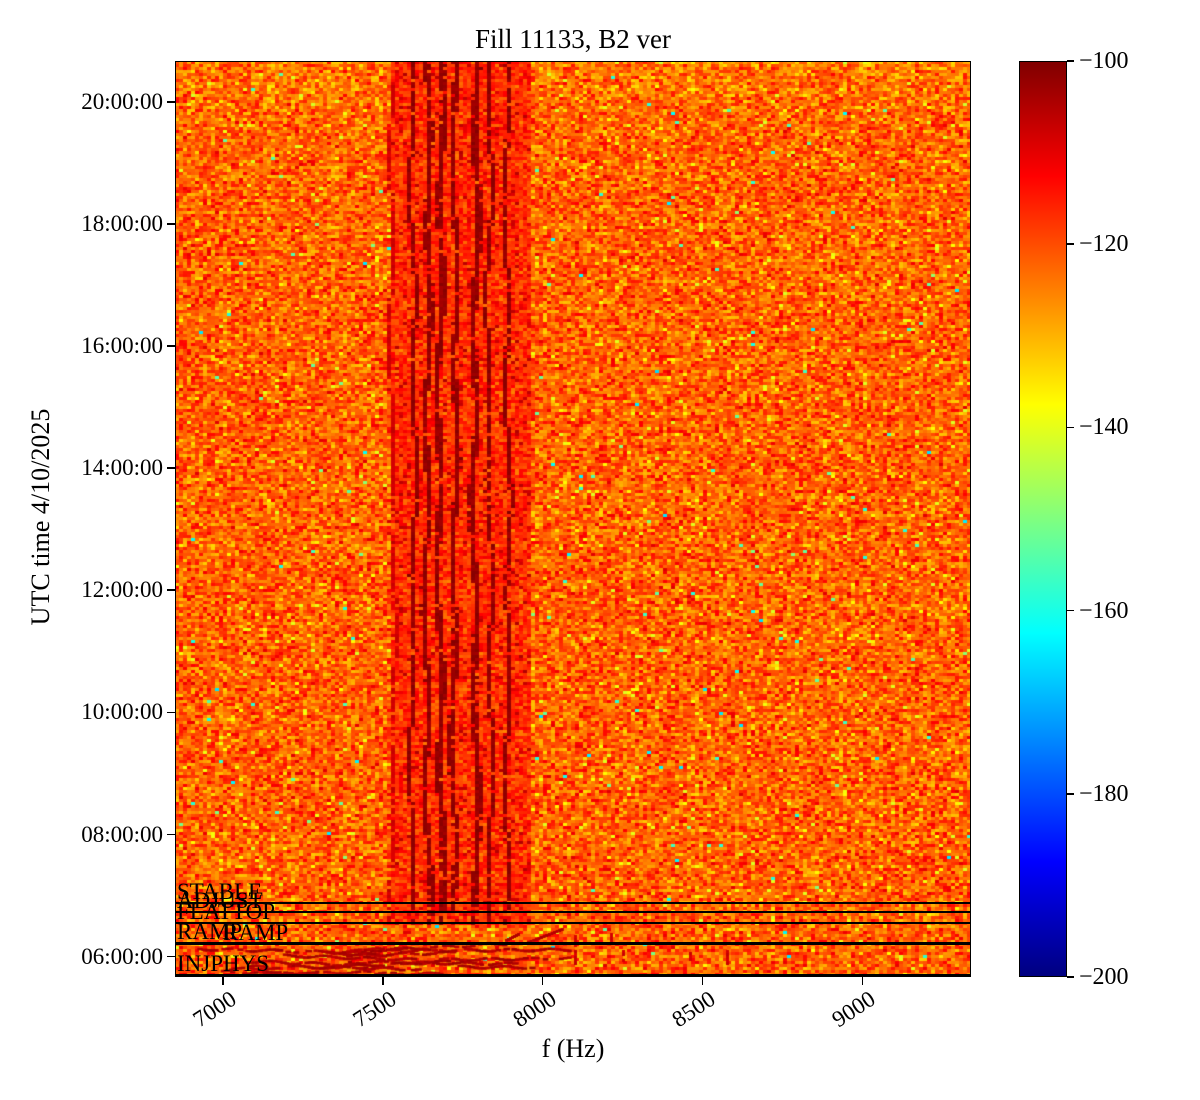  Describe the element at coordinates (122, 101) in the screenshot. I see `y-axis-tick-label: 20:00:00` at that location.